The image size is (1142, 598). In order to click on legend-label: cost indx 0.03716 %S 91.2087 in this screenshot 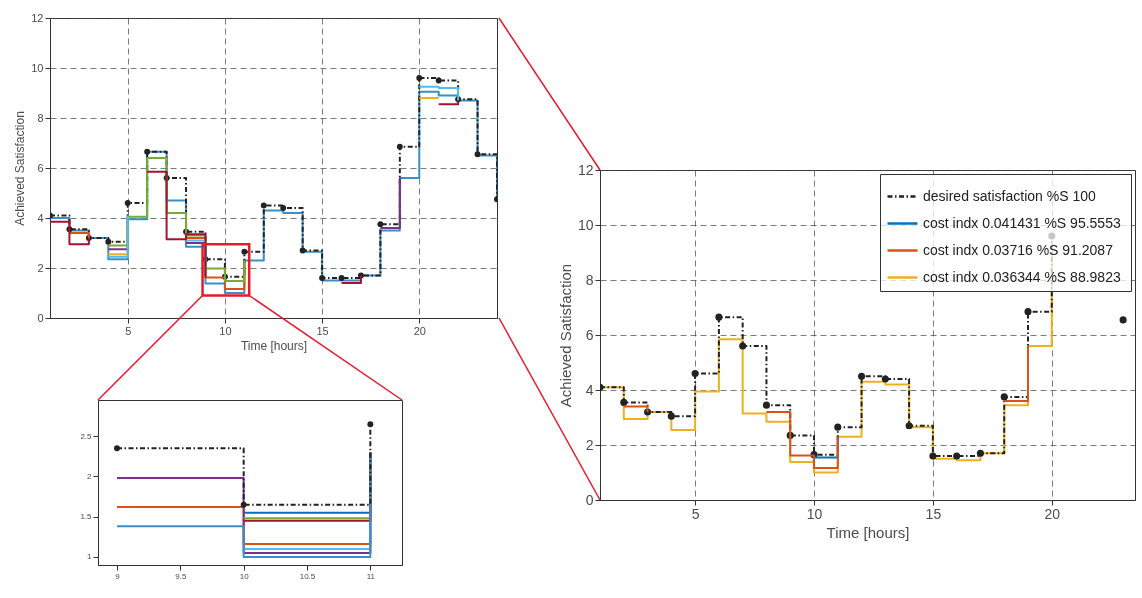, I will do `click(1018, 249)`.